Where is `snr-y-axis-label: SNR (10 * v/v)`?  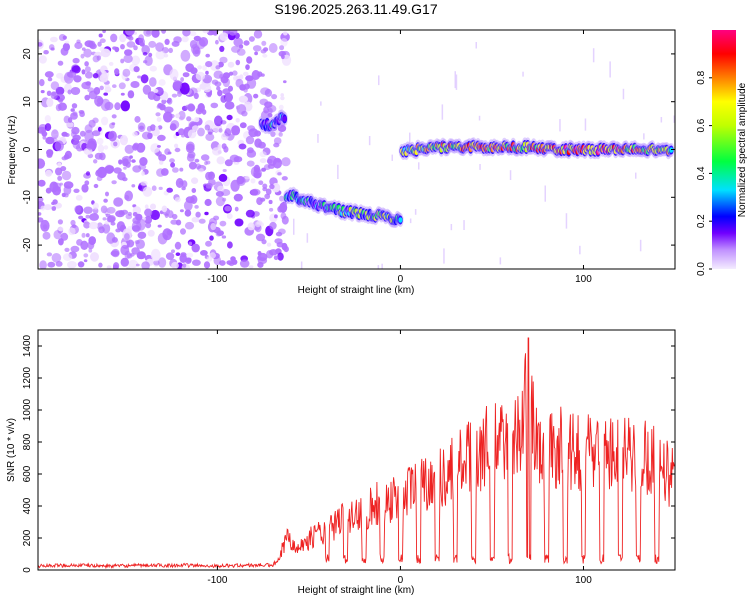
snr-y-axis-label: SNR (10 * v/v) is located at coordinates (11, 450).